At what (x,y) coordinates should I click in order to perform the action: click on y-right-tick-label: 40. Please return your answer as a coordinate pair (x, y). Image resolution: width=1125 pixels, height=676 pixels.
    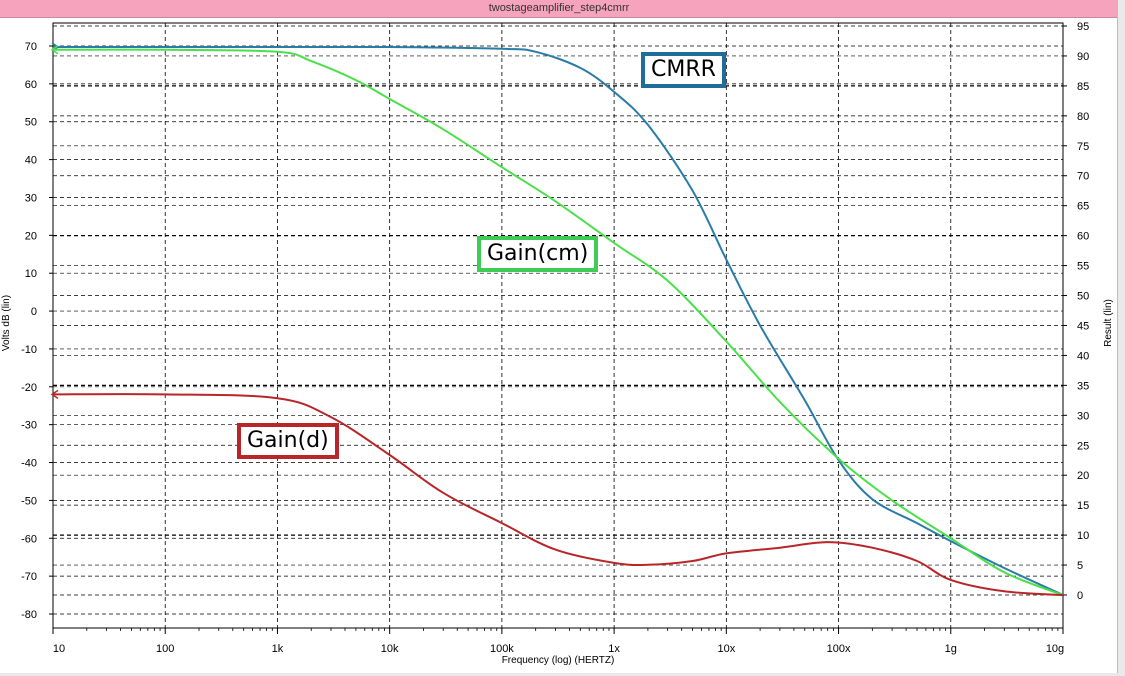
    Looking at the image, I should click on (1083, 356).